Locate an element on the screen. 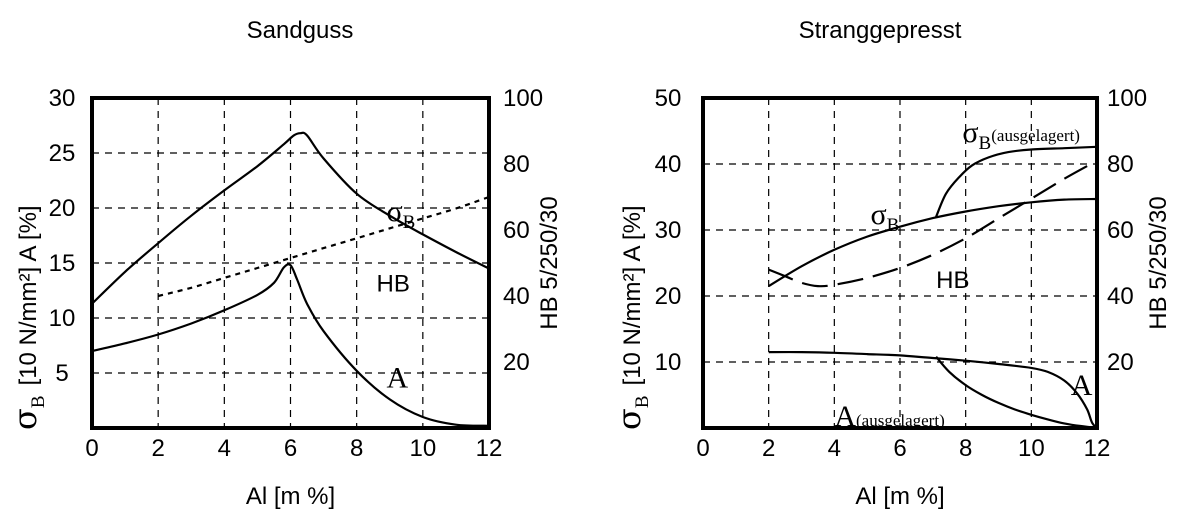  annotation-sigma-ausgelagert: σB(ausgelagert) is located at coordinates (1021, 135).